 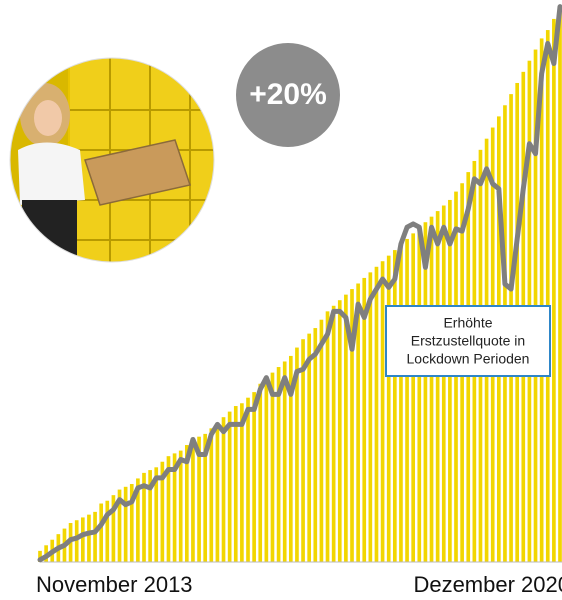 What do you see at coordinates (48, 118) in the screenshot?
I see `face` at bounding box center [48, 118].